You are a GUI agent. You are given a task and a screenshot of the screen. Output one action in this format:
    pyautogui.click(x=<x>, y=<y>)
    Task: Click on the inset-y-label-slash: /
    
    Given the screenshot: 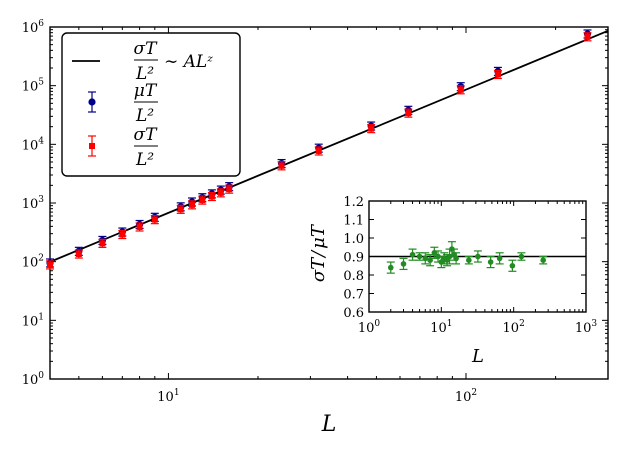 What is the action you would take?
    pyautogui.click(x=318, y=254)
    